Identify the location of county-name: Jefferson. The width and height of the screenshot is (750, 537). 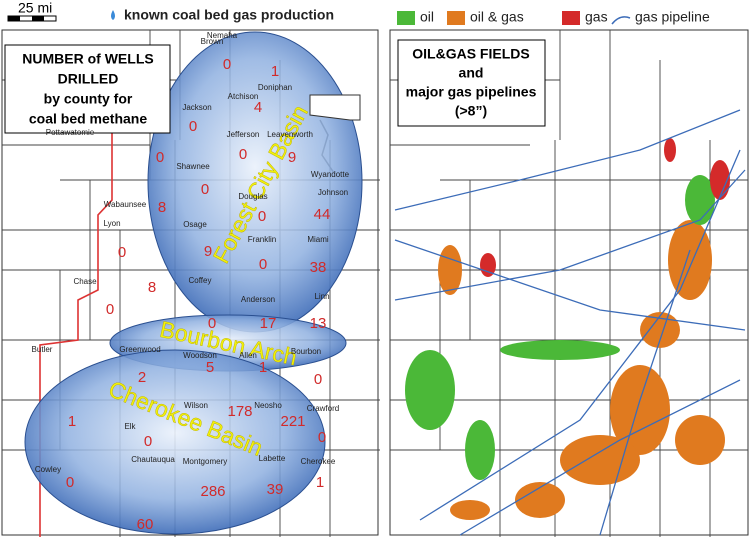
(243, 134).